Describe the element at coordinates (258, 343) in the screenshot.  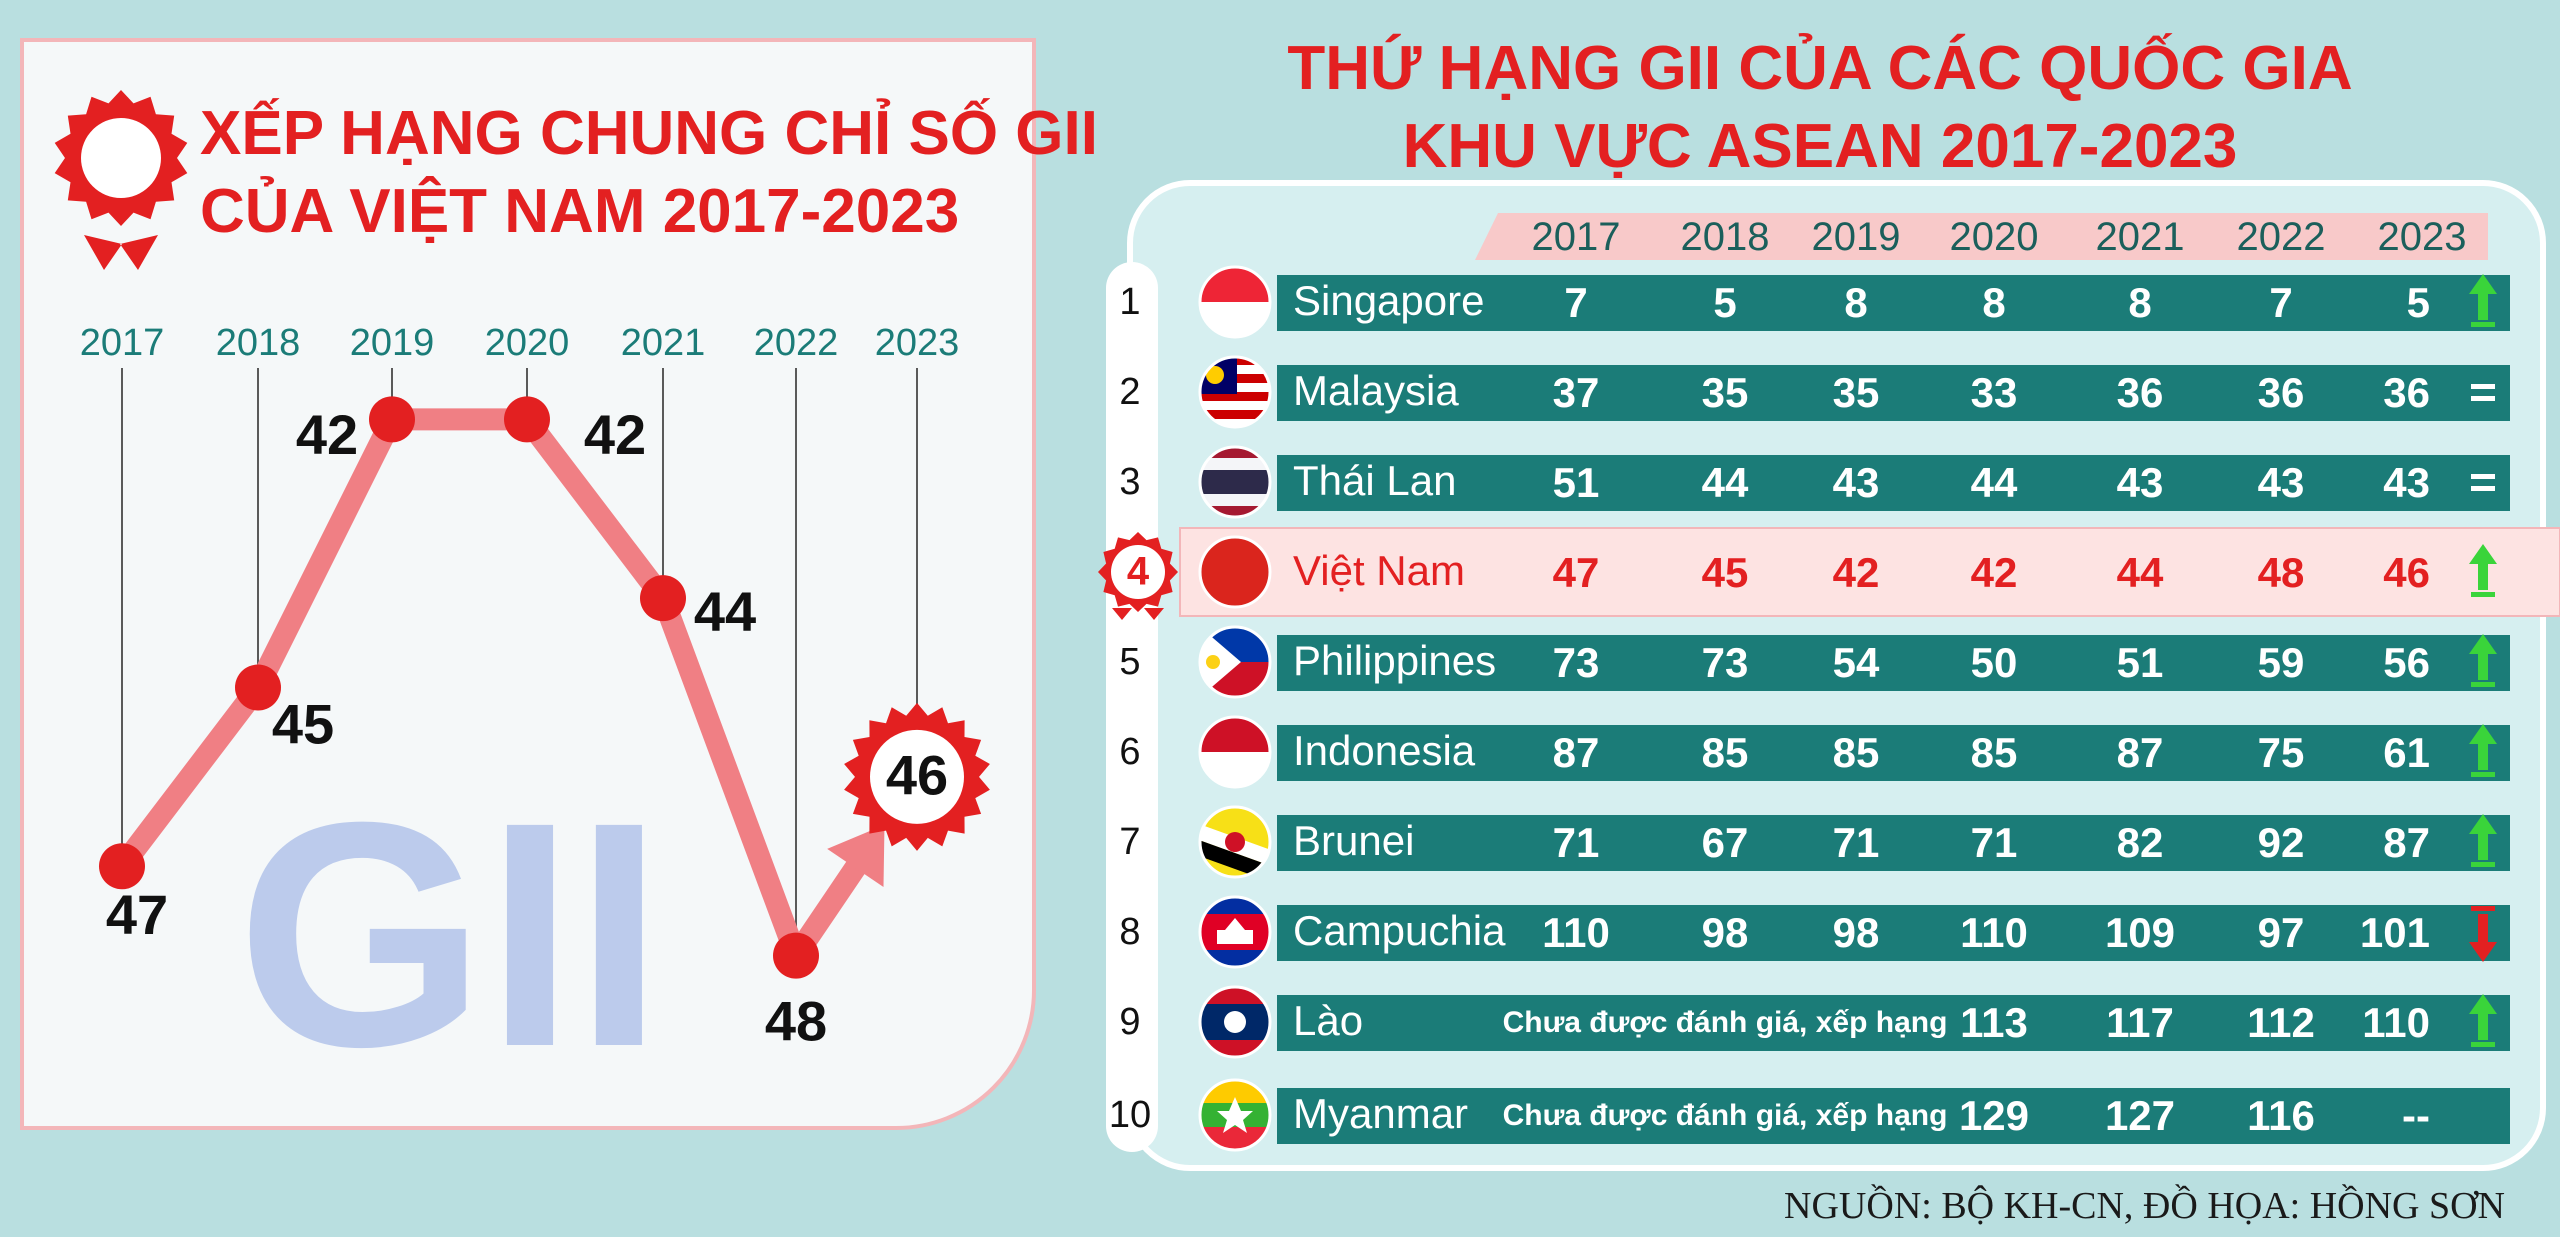
I see `year-label: 2018` at that location.